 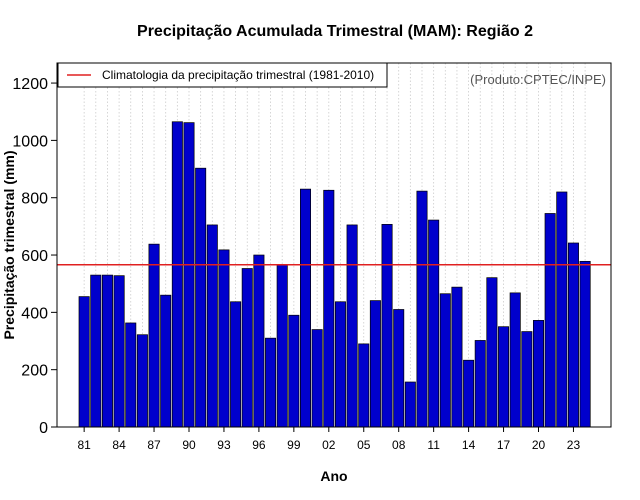 What do you see at coordinates (30, 84) in the screenshot?
I see `y-tick-label: 1200` at bounding box center [30, 84].